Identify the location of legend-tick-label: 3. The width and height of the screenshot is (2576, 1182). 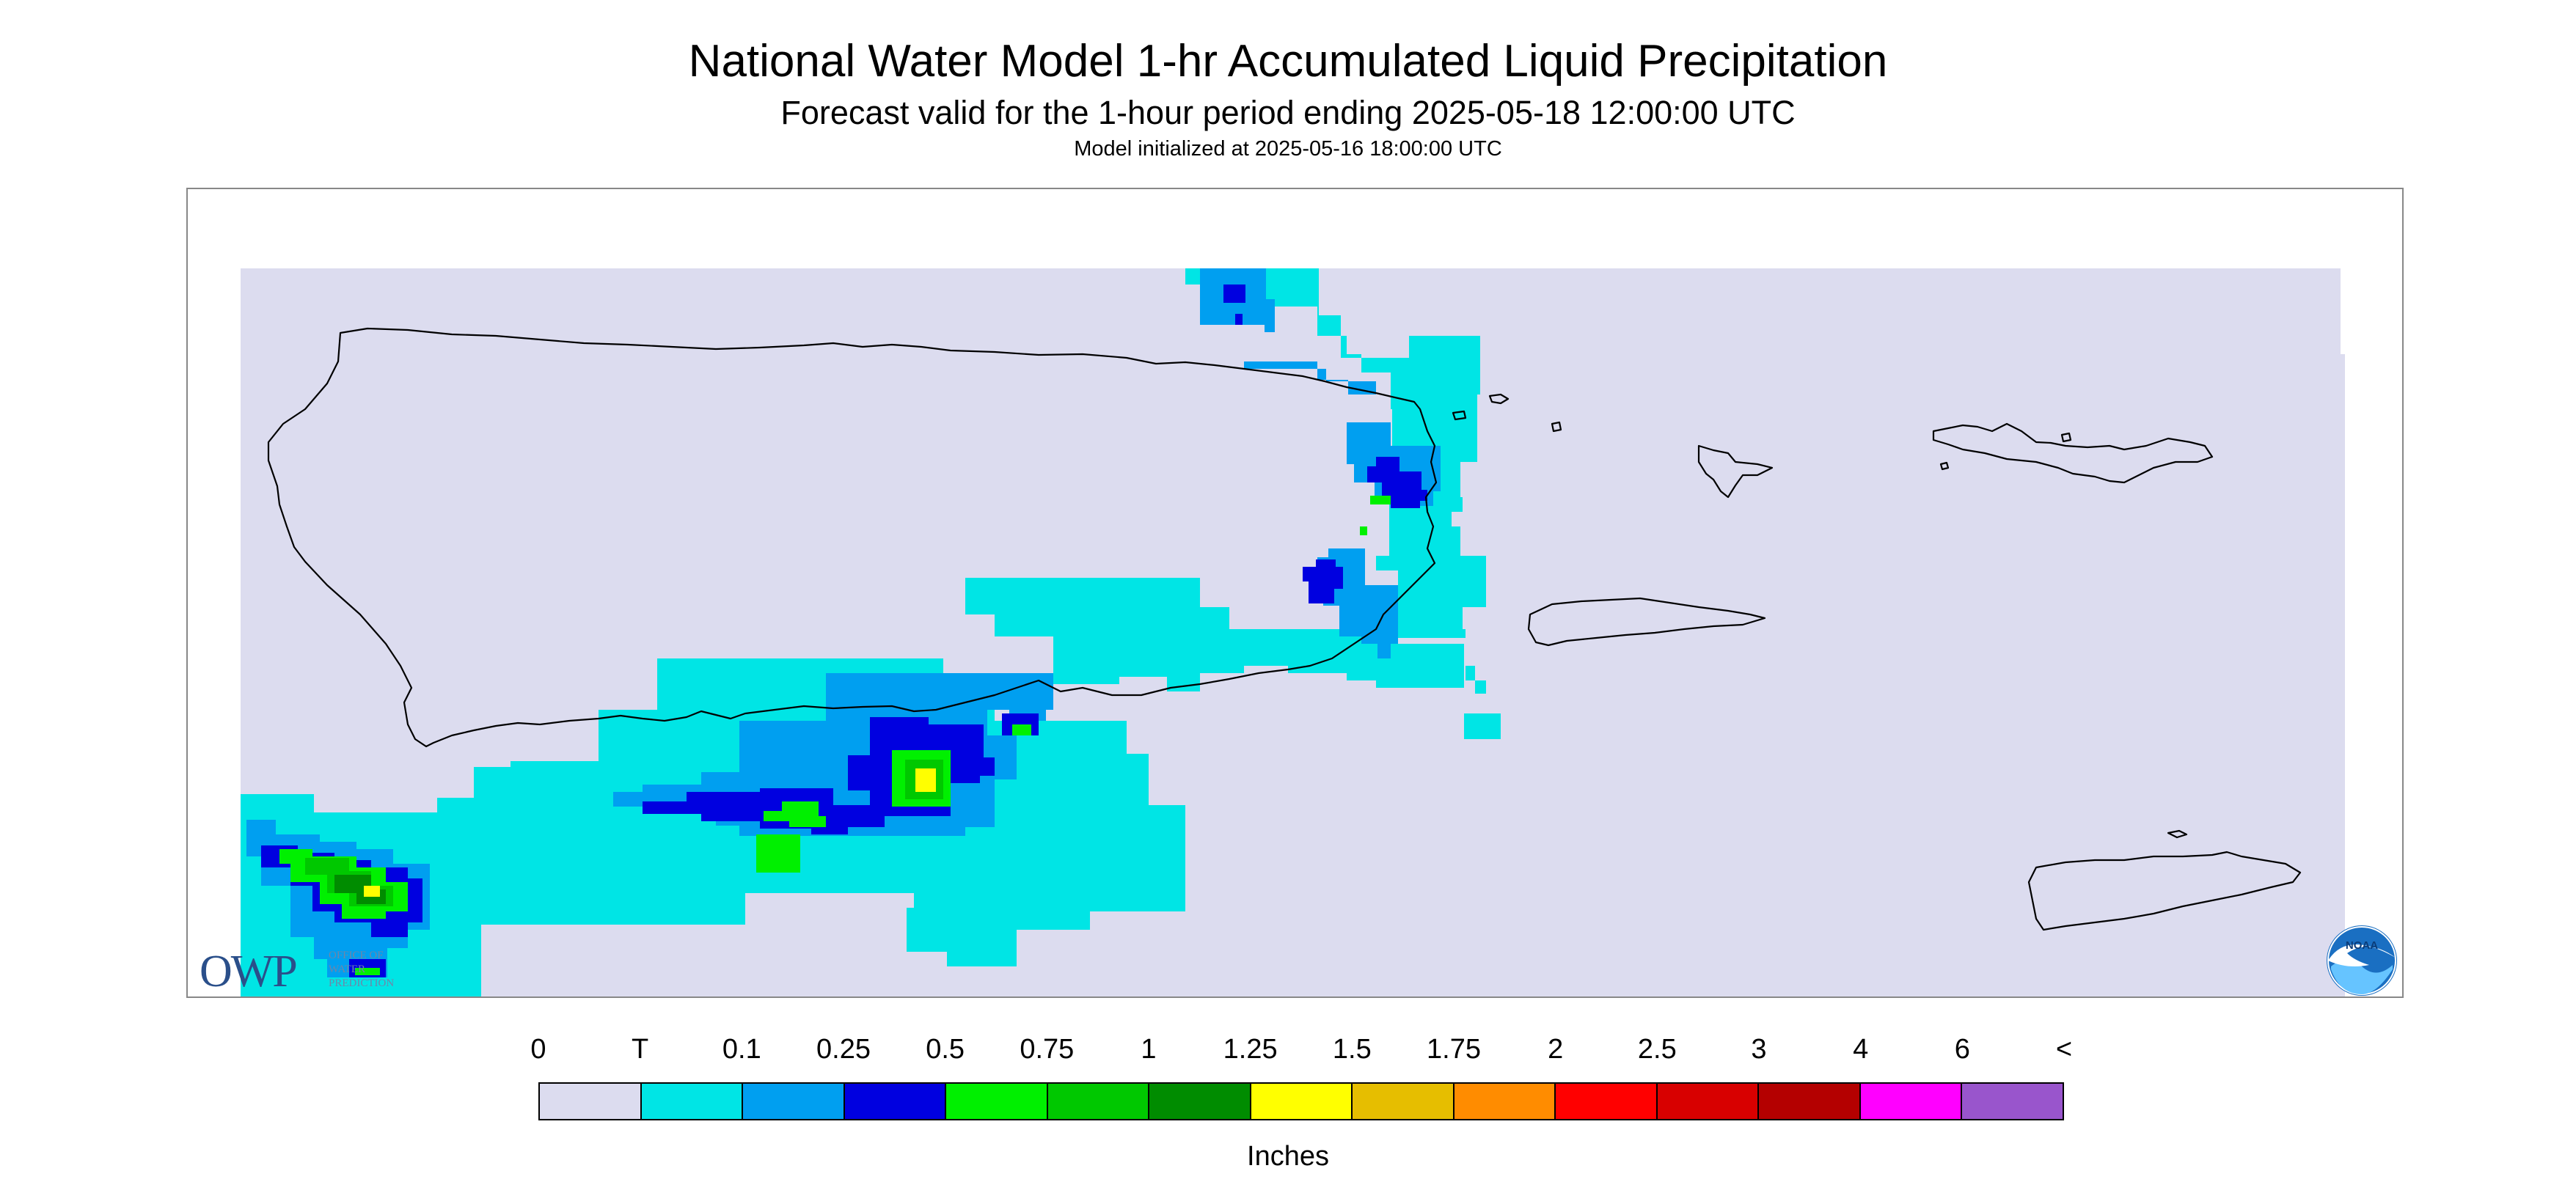
(1759, 1049).